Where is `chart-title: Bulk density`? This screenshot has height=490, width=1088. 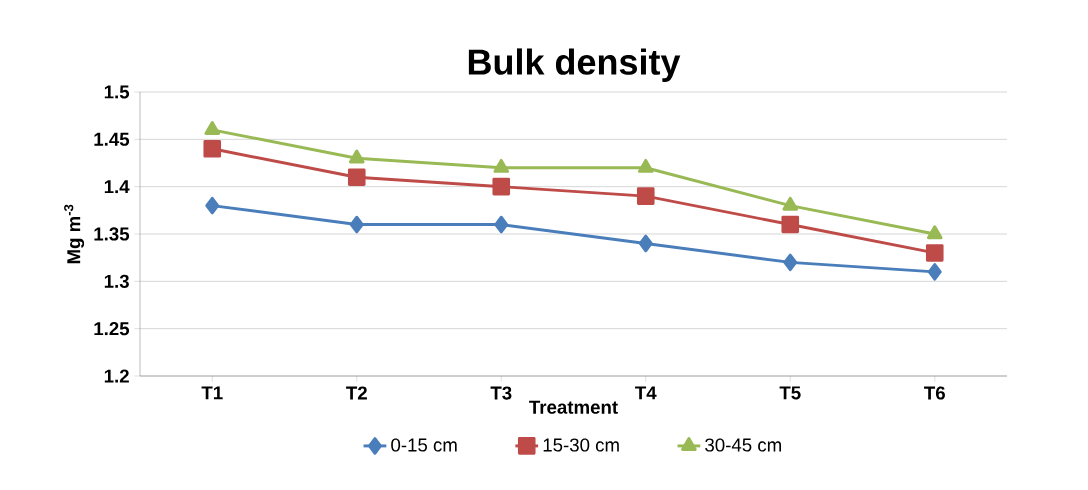 chart-title: Bulk density is located at coordinates (574, 65).